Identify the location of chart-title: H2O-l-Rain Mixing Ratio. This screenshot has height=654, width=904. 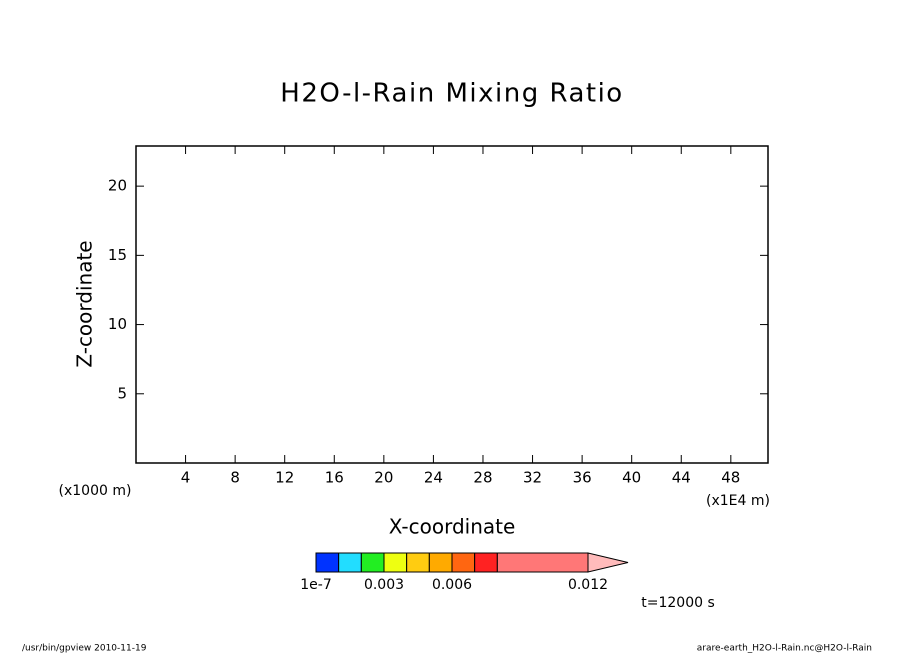
(451, 94).